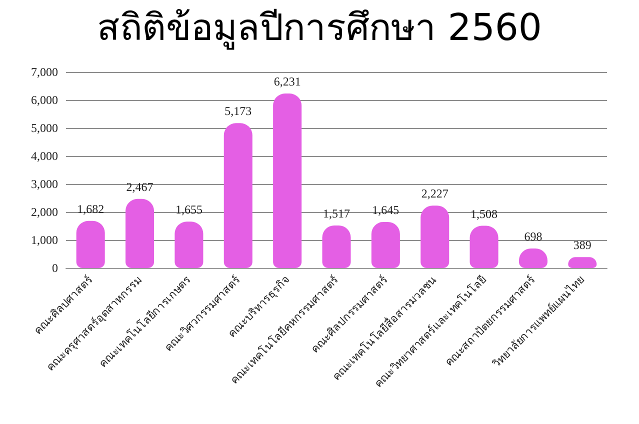 This screenshot has width=639, height=424. Describe the element at coordinates (44, 72) in the screenshot. I see `y-tick-label: 7,000` at that location.